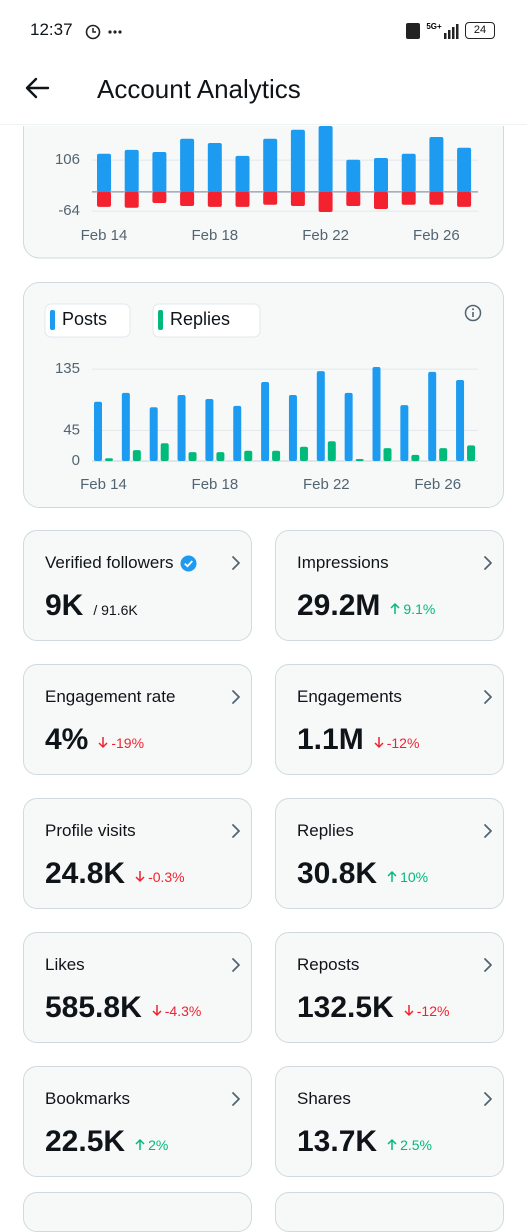 Image resolution: width=527 pixels, height=1232 pixels. What do you see at coordinates (183, 1010) in the screenshot?
I see `metric-change-value: -4.3%` at bounding box center [183, 1010].